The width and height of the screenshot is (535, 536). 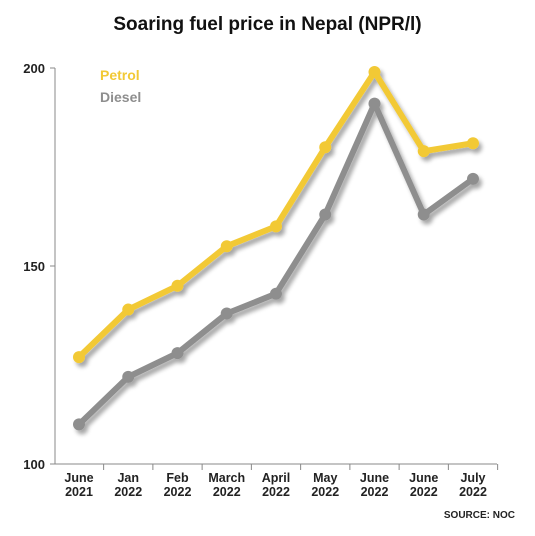 What do you see at coordinates (34, 266) in the screenshot?
I see `y-tick-label: 150` at bounding box center [34, 266].